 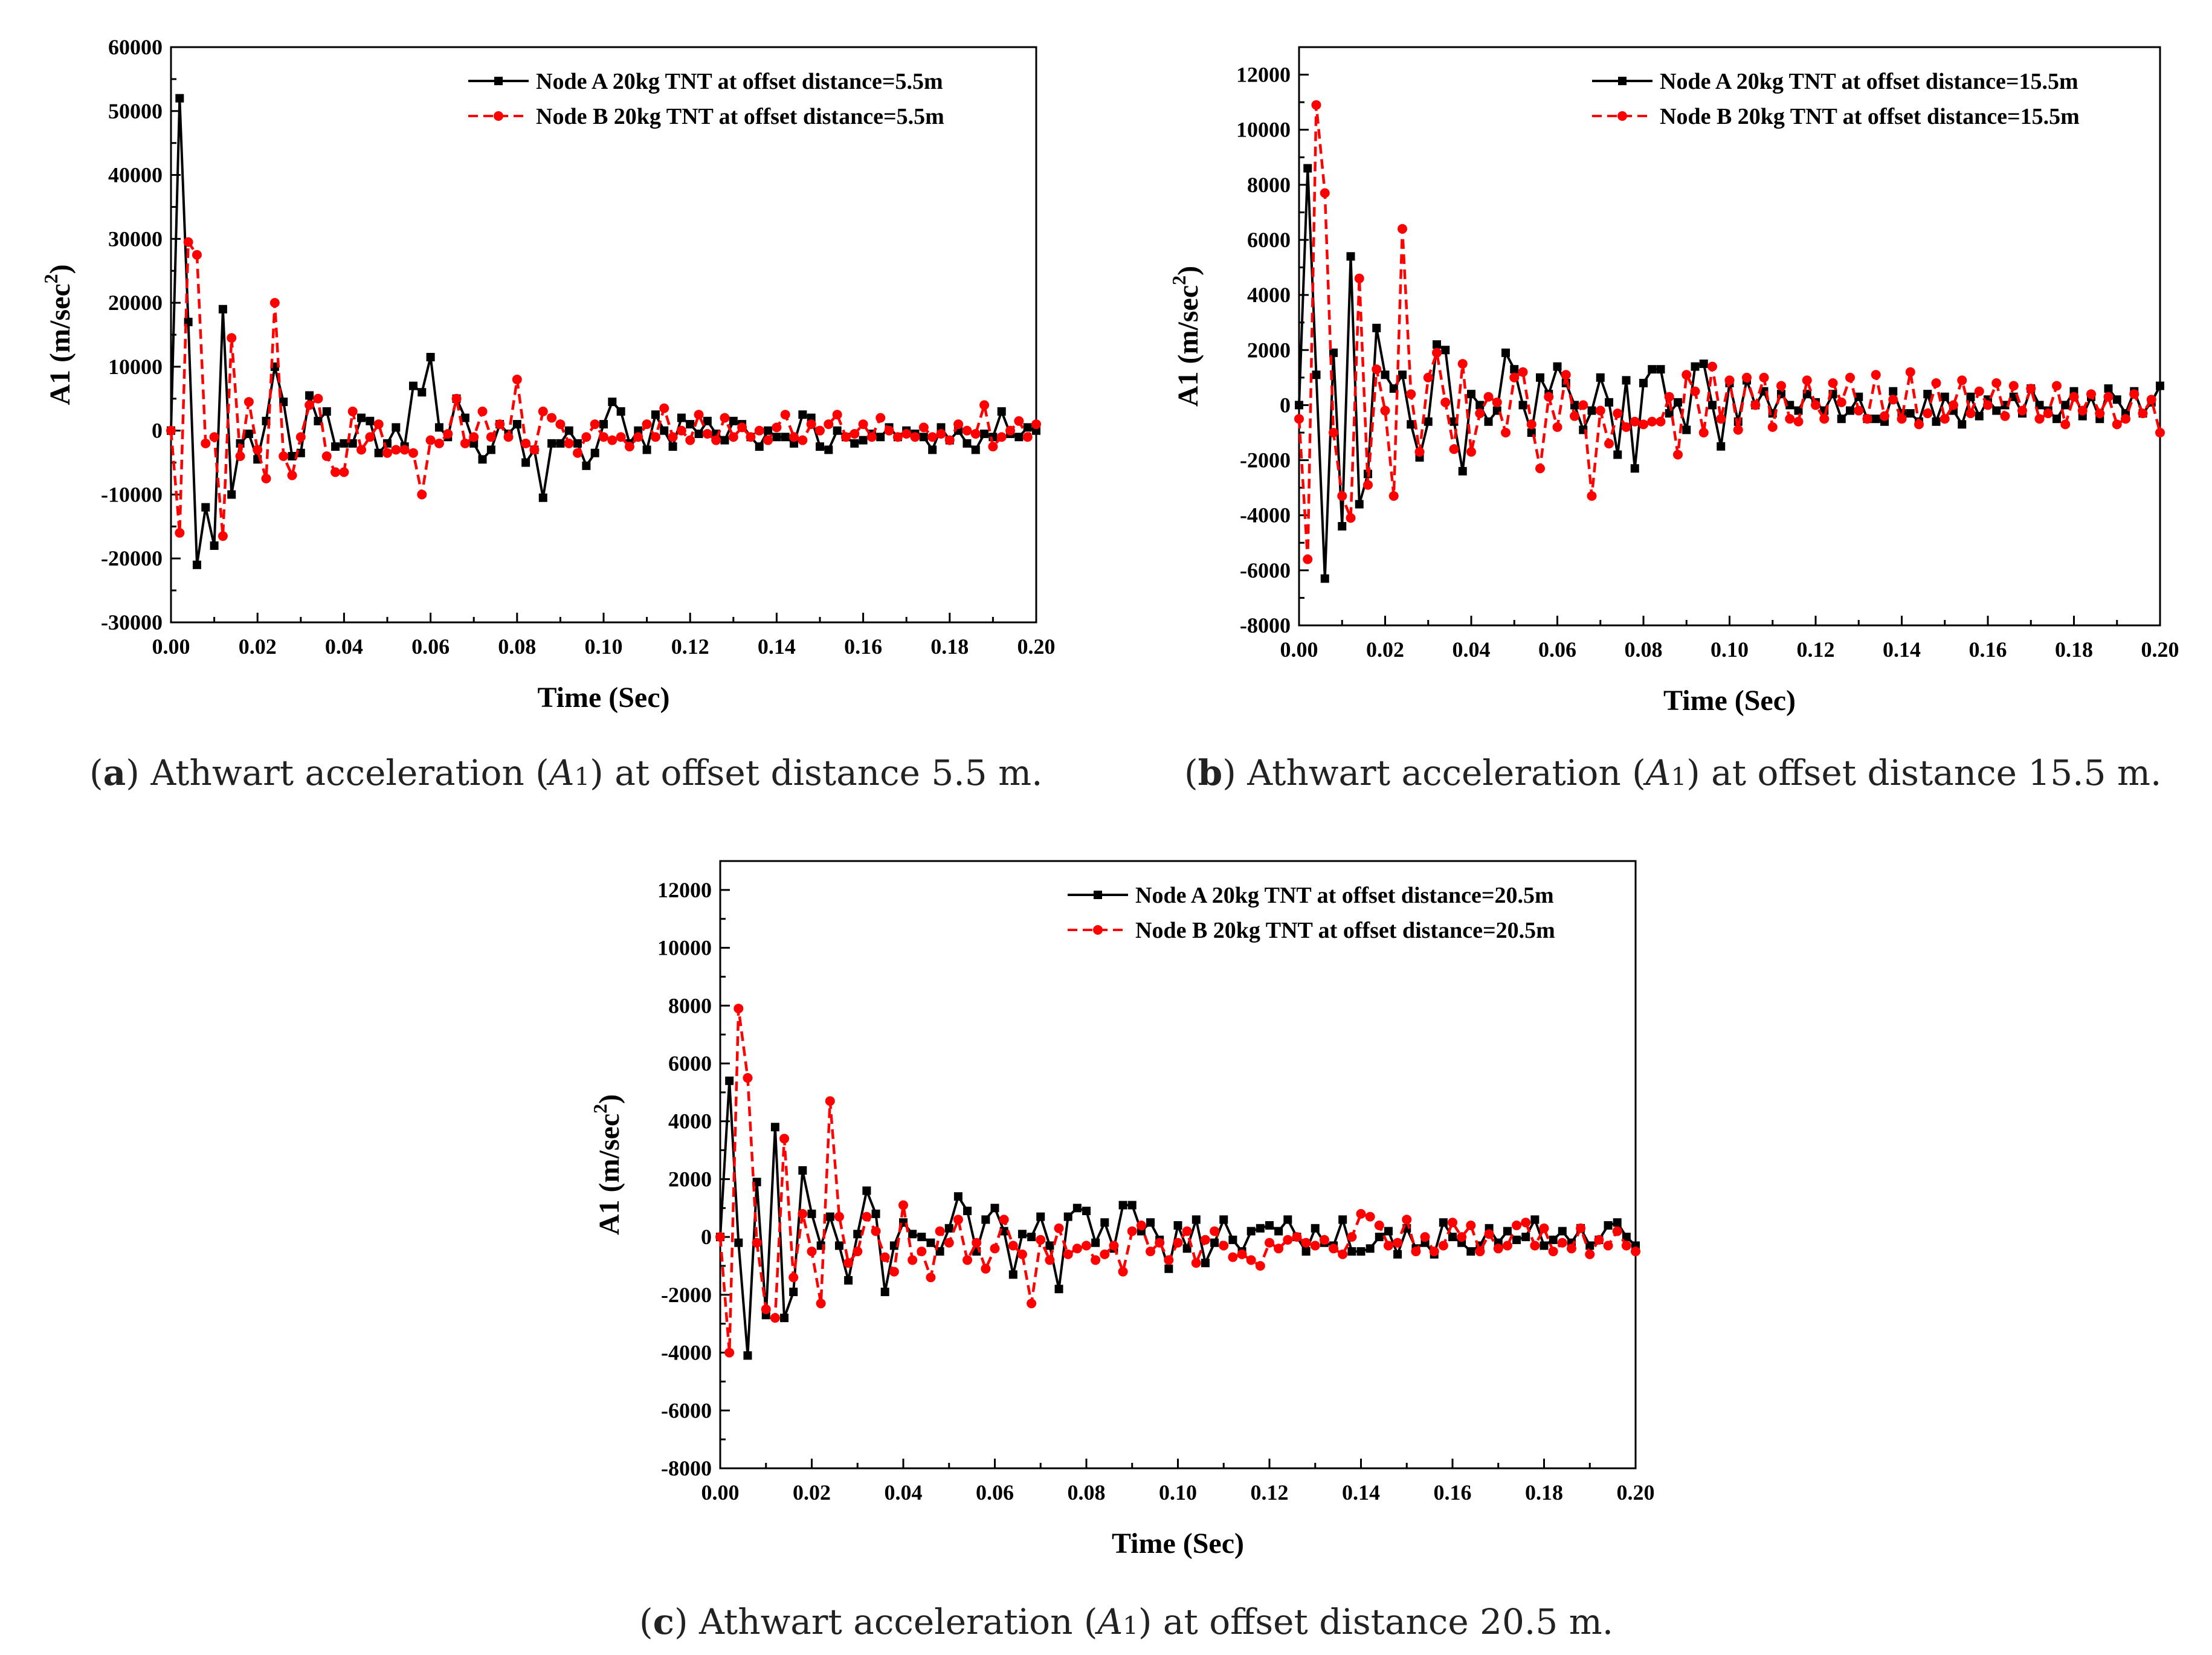 What do you see at coordinates (1269, 185) in the screenshot?
I see `y-tick-label: 8000` at bounding box center [1269, 185].